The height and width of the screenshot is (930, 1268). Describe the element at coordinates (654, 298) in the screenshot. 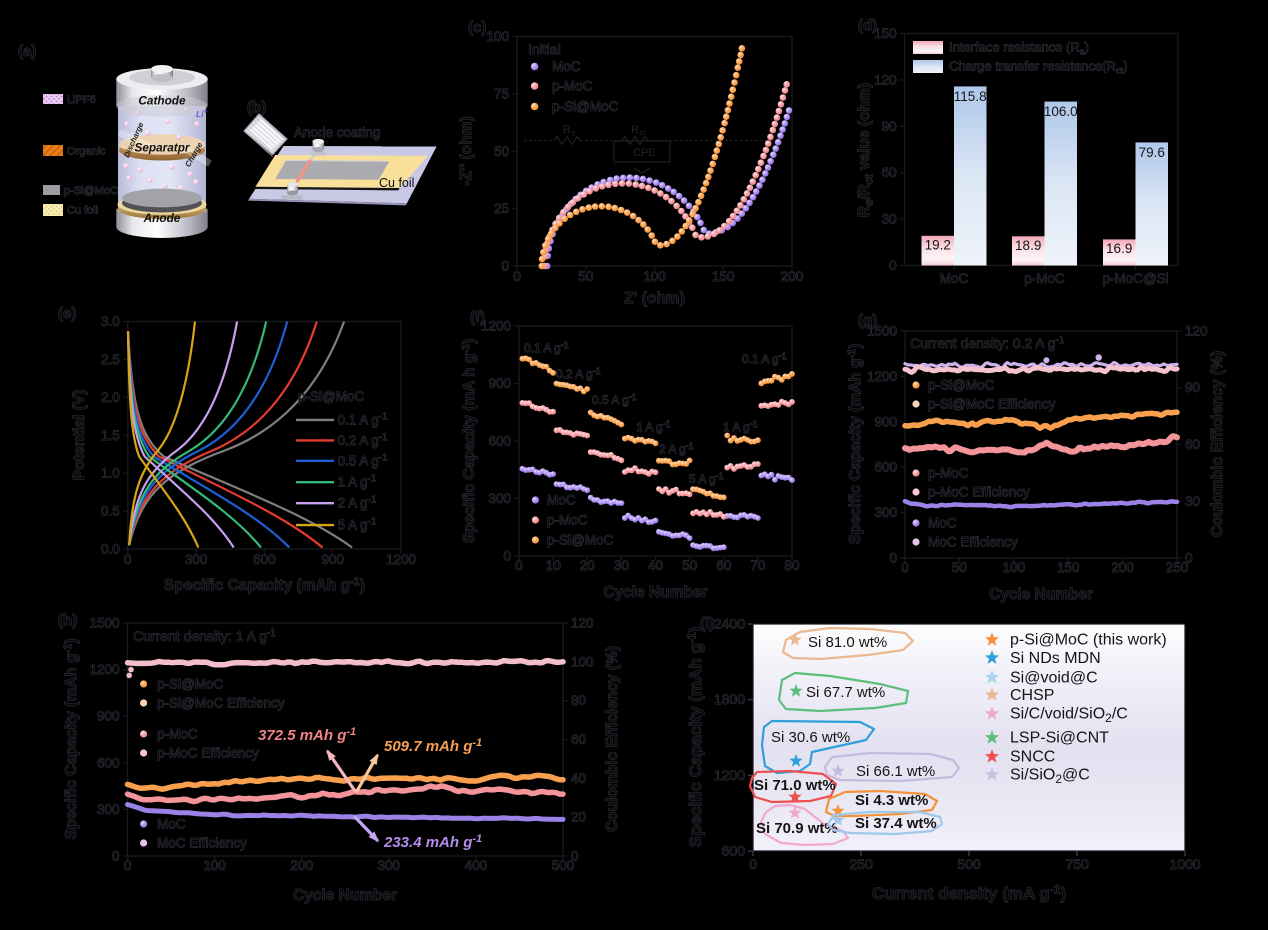

I see `svg-text: Z' (ohm)` at that location.